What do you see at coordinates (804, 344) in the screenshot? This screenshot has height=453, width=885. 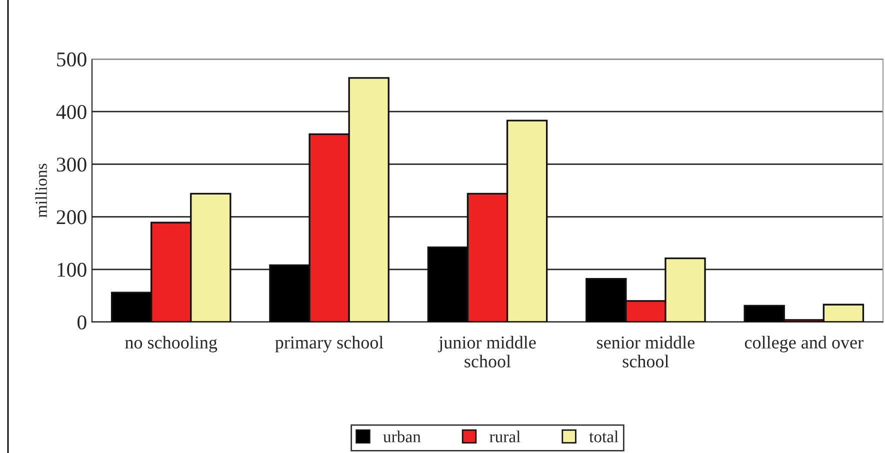 I see `x-tick-label: college and over` at bounding box center [804, 344].